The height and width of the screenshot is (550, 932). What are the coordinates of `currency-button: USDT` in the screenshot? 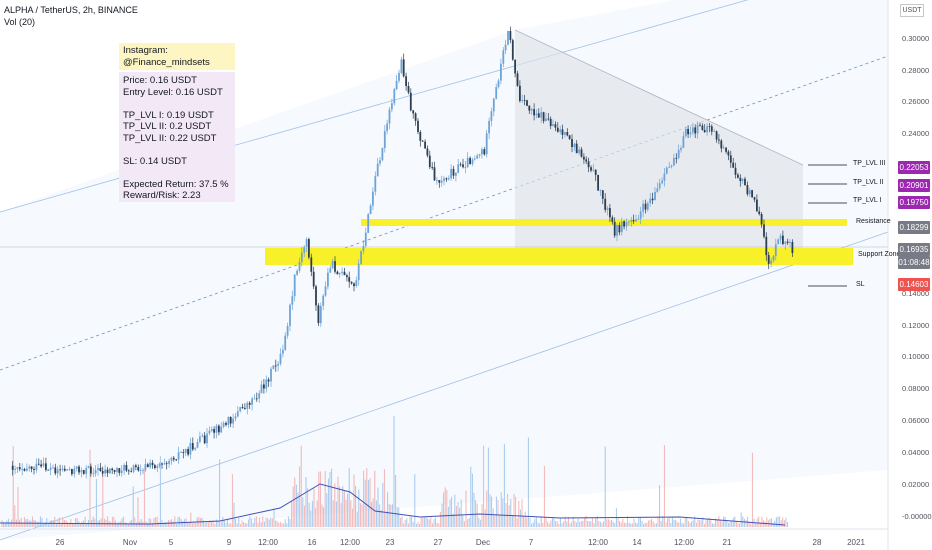 It's located at (912, 10).